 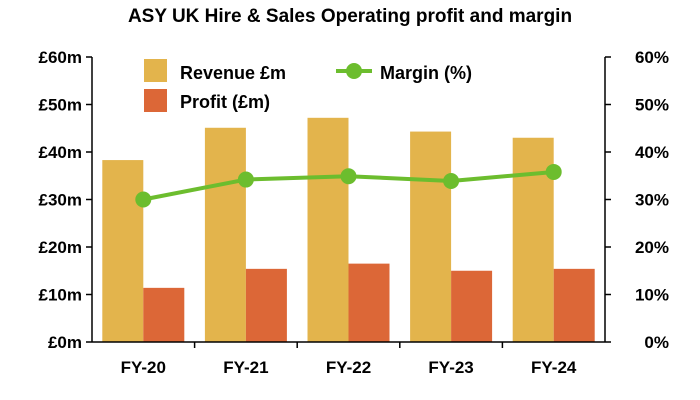 I want to click on legend-profit-label: Profit (£m), so click(x=225, y=102).